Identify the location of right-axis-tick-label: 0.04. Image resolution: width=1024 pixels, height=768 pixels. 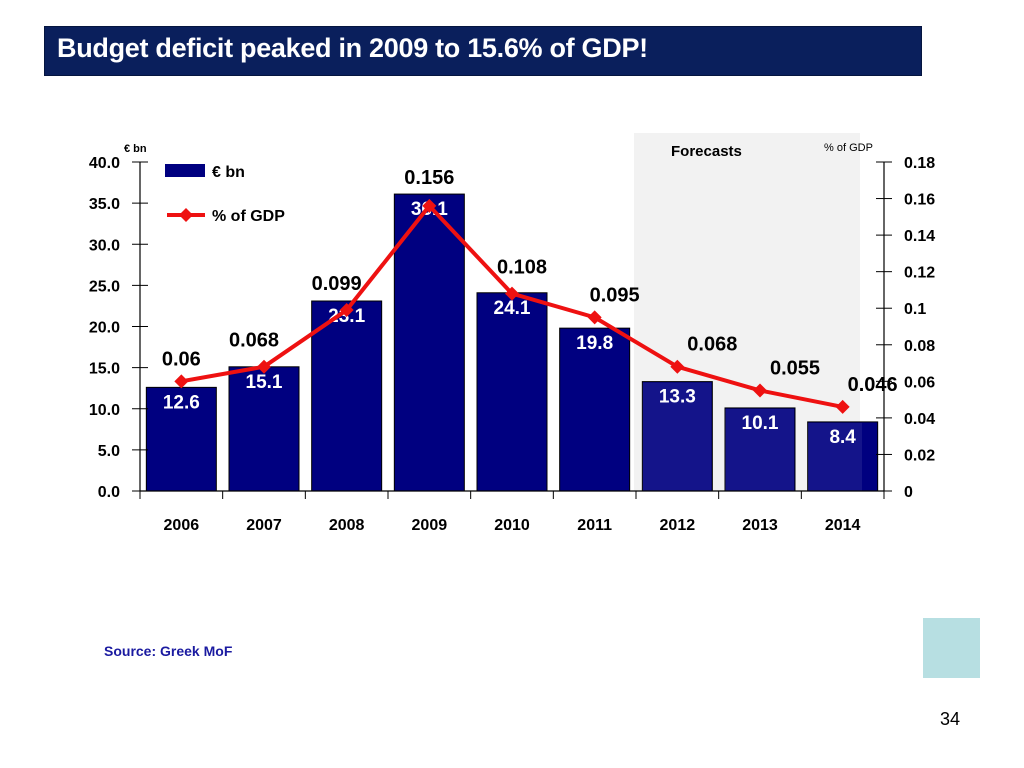
(919, 419).